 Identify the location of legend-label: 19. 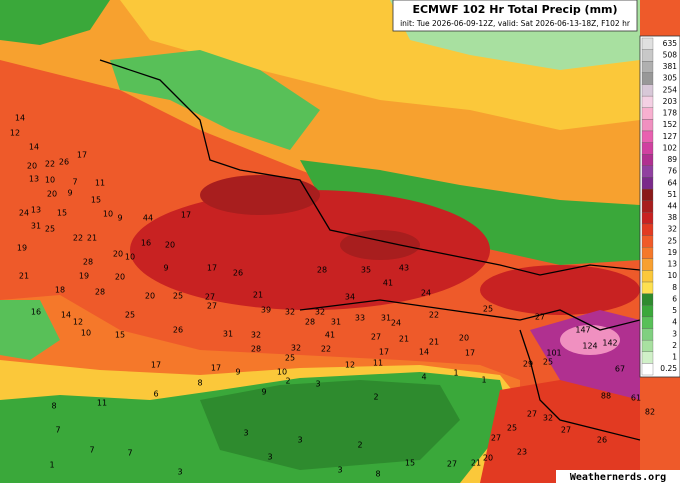
(672, 252).